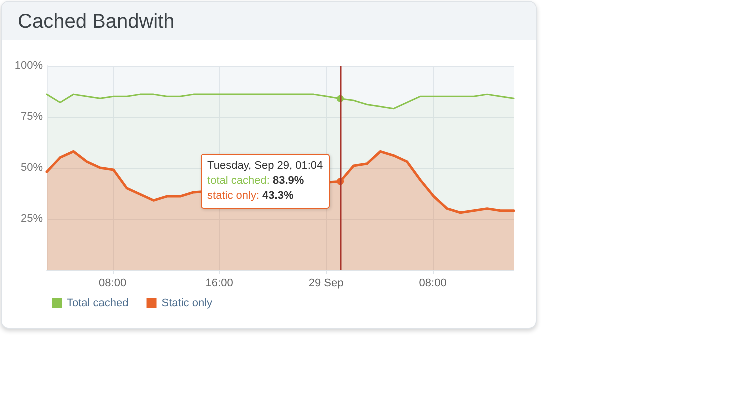 The width and height of the screenshot is (751, 409). What do you see at coordinates (188, 304) in the screenshot?
I see `legend-label: Static only` at bounding box center [188, 304].